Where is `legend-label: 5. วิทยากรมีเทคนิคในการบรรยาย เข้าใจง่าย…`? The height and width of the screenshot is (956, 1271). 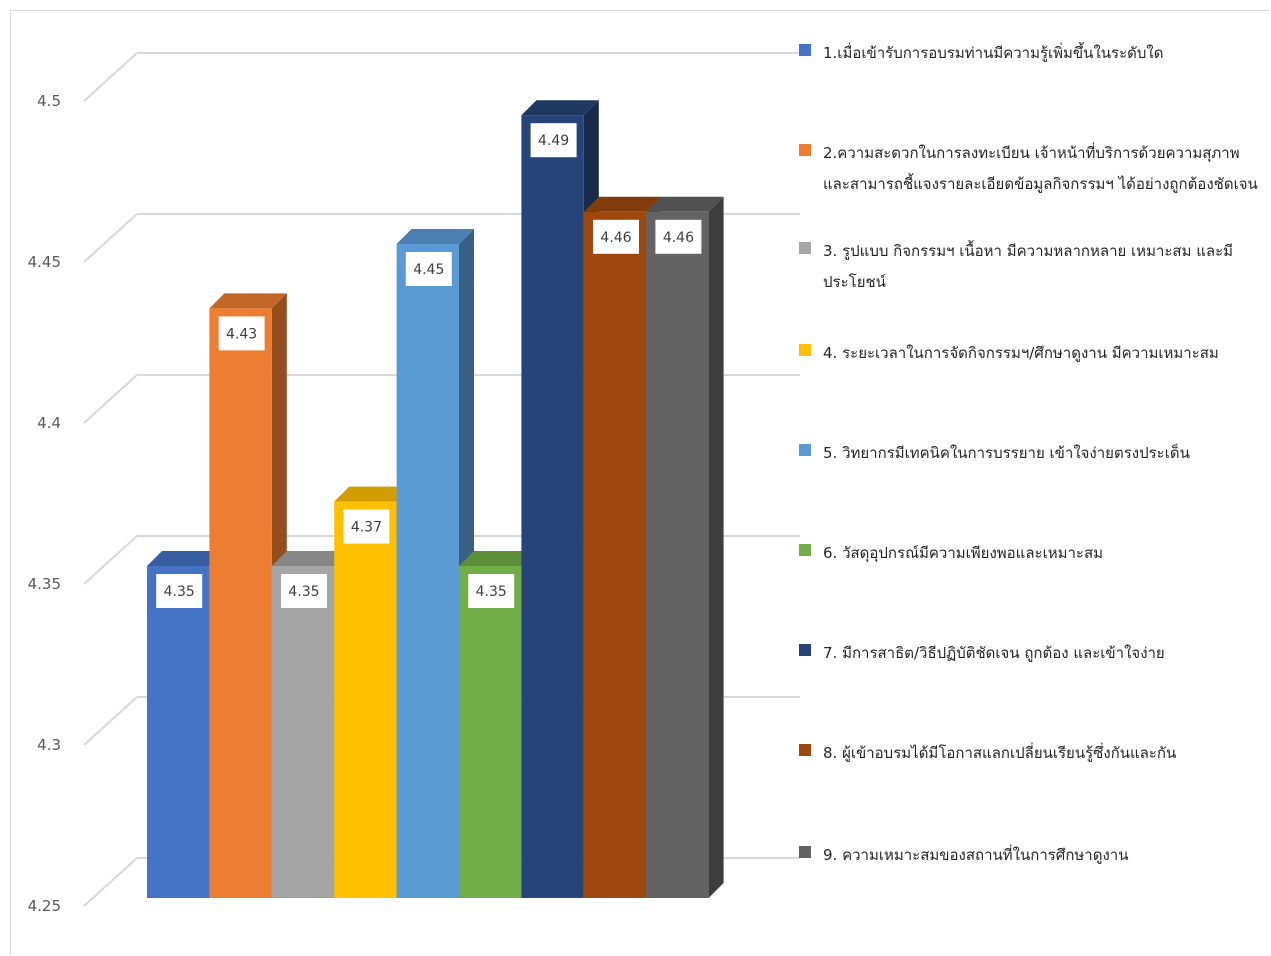 legend-label: 5. วิทยากรมีเทคนิคในการบรรยาย เข้าใจง่าย… is located at coordinates (1006, 453).